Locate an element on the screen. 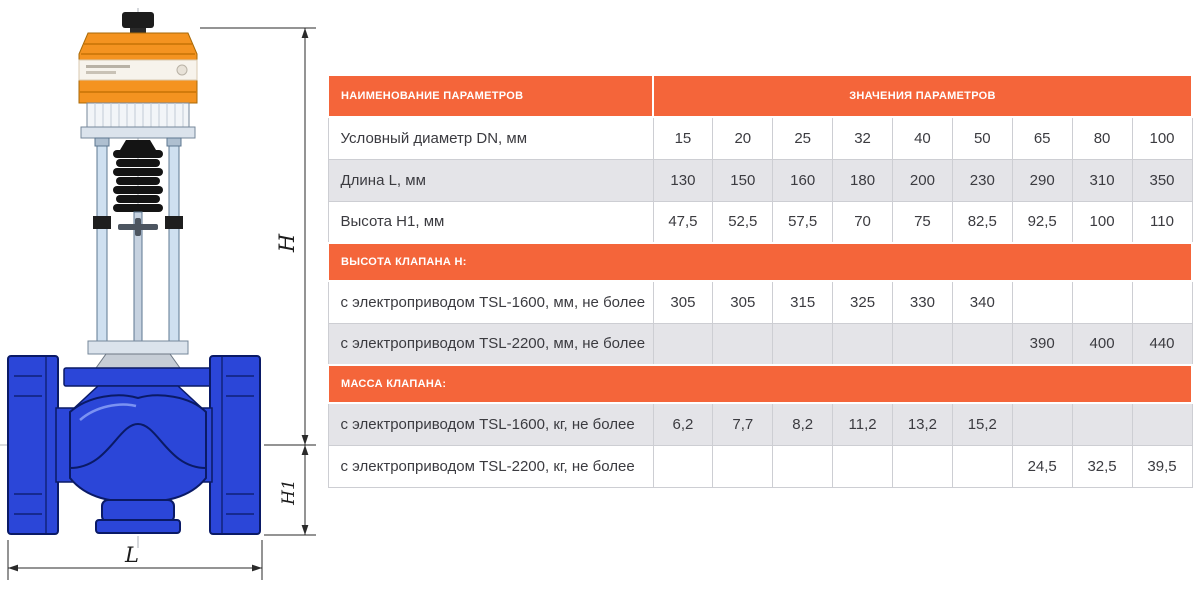 The height and width of the screenshot is (605, 1200). param-label: с электроприводом TSL-1600, мм, не более is located at coordinates (490, 302).